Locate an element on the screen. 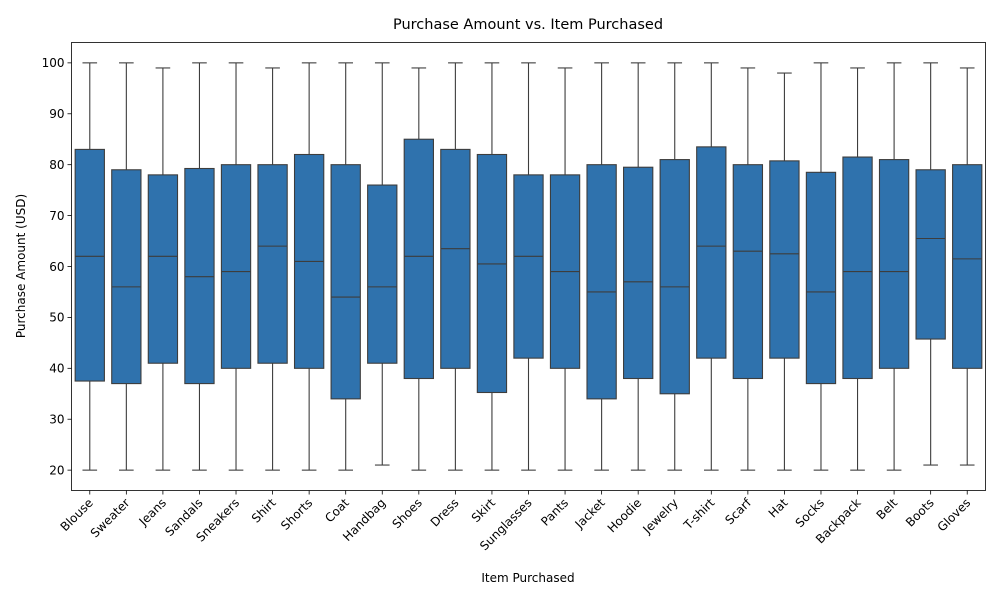  box-sunglasses is located at coordinates (528, 266).